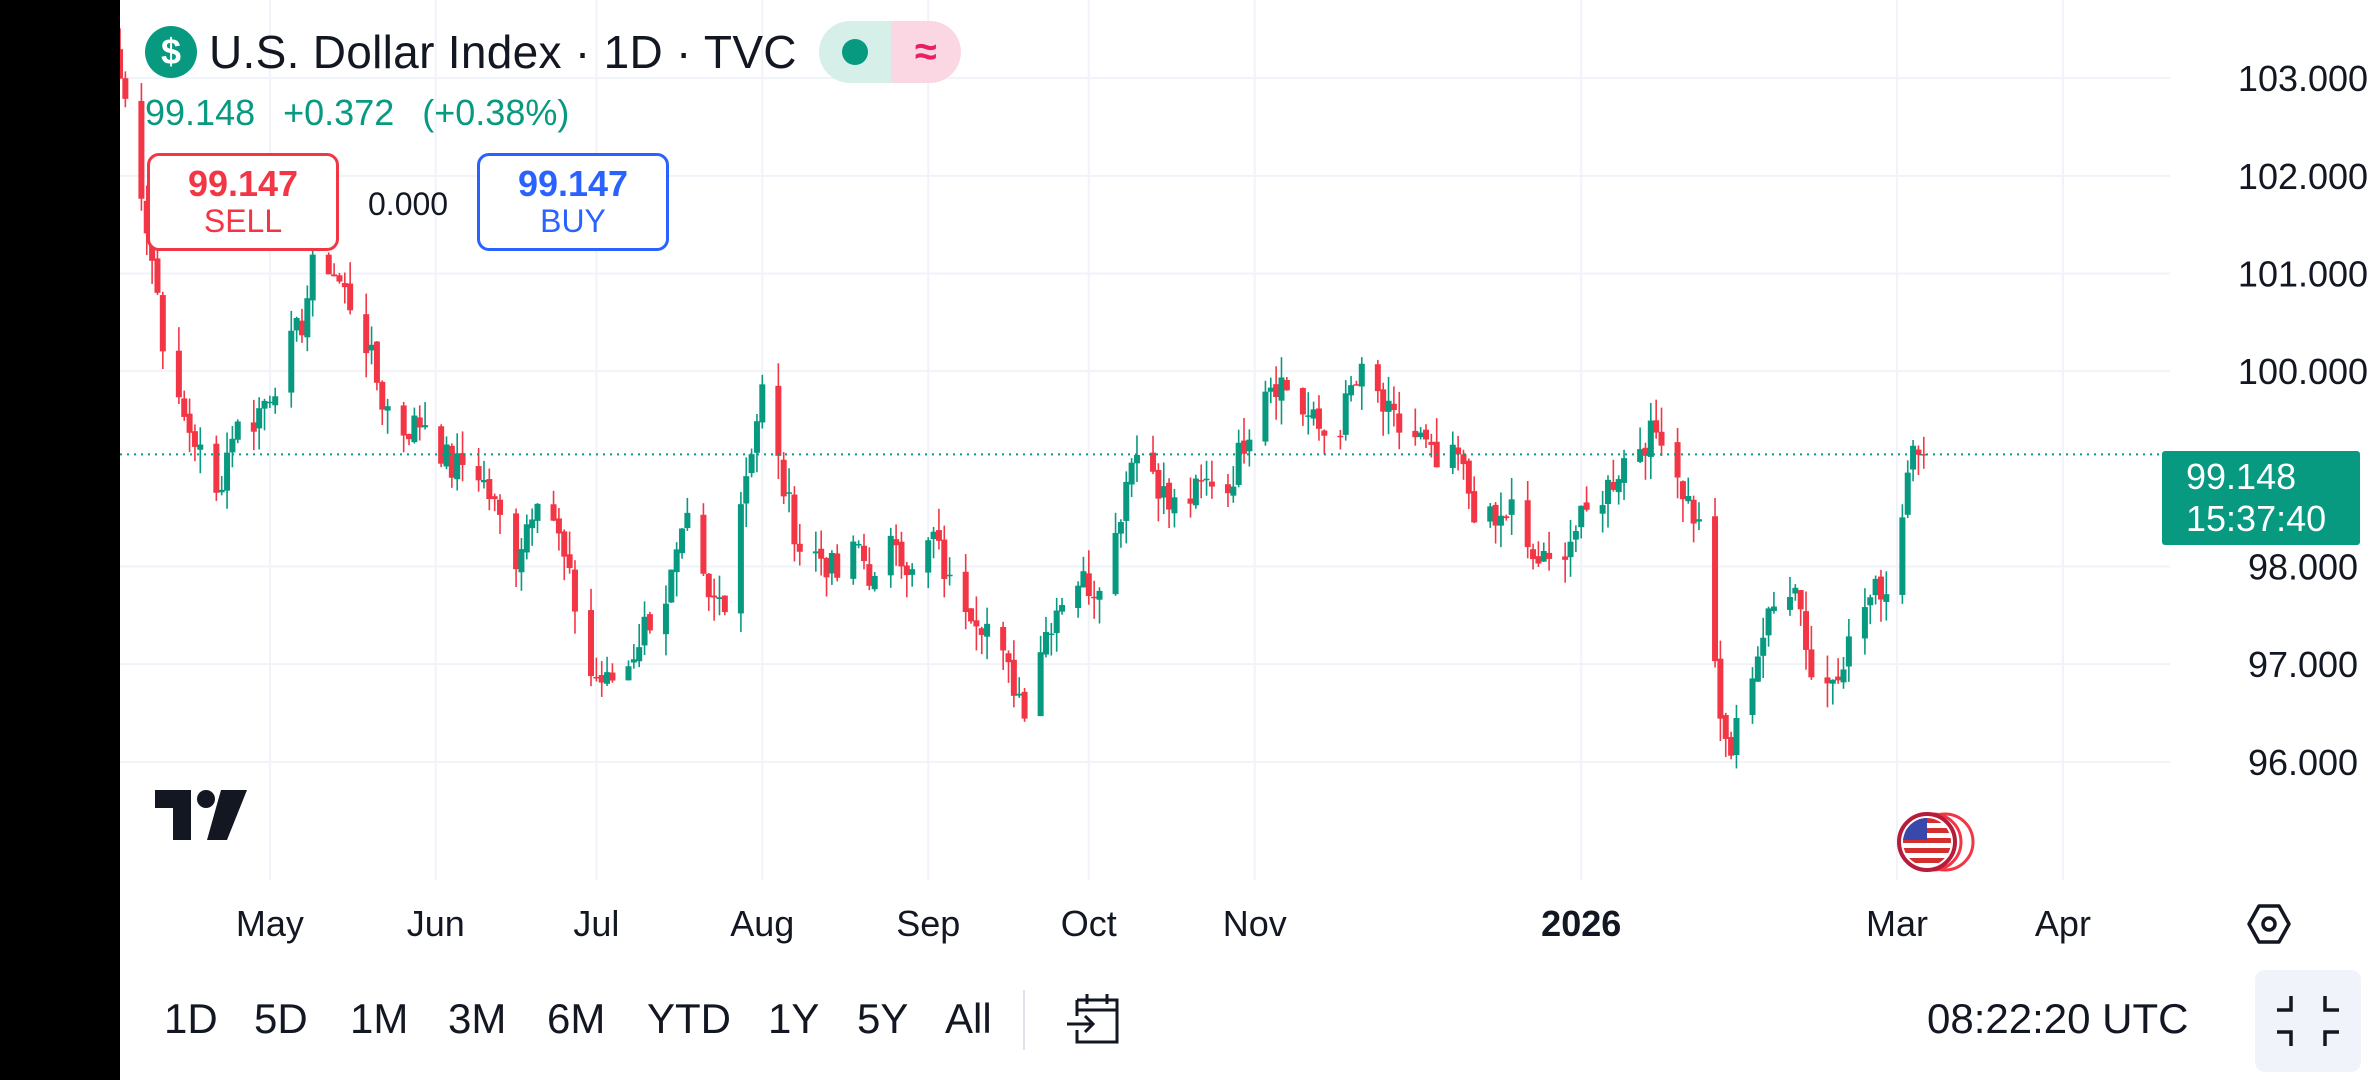  Describe the element at coordinates (191, 1018) in the screenshot. I see `range-1d-button: 1D` at that location.